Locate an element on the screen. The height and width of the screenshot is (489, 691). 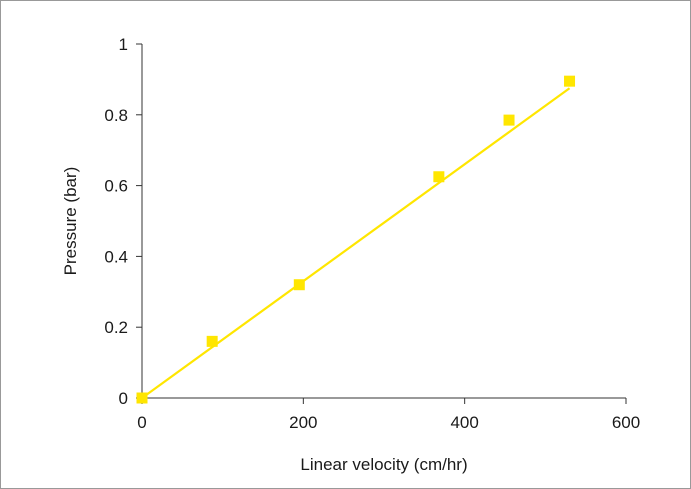
x-tick-label: 400 is located at coordinates (464, 422).